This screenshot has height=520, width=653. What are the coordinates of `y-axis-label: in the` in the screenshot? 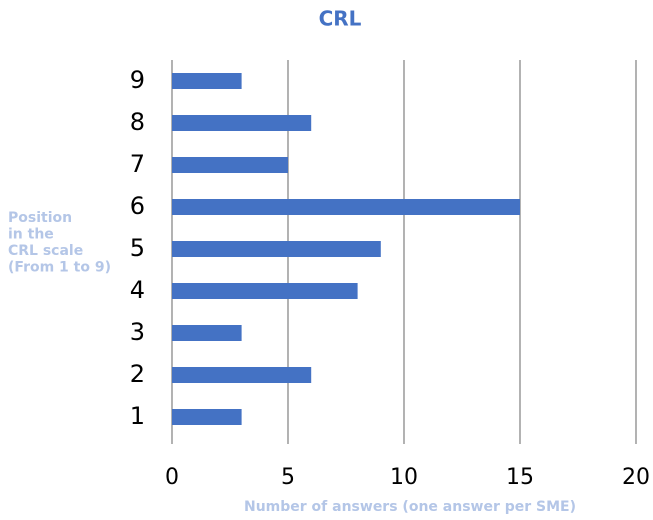 It's located at (31, 235).